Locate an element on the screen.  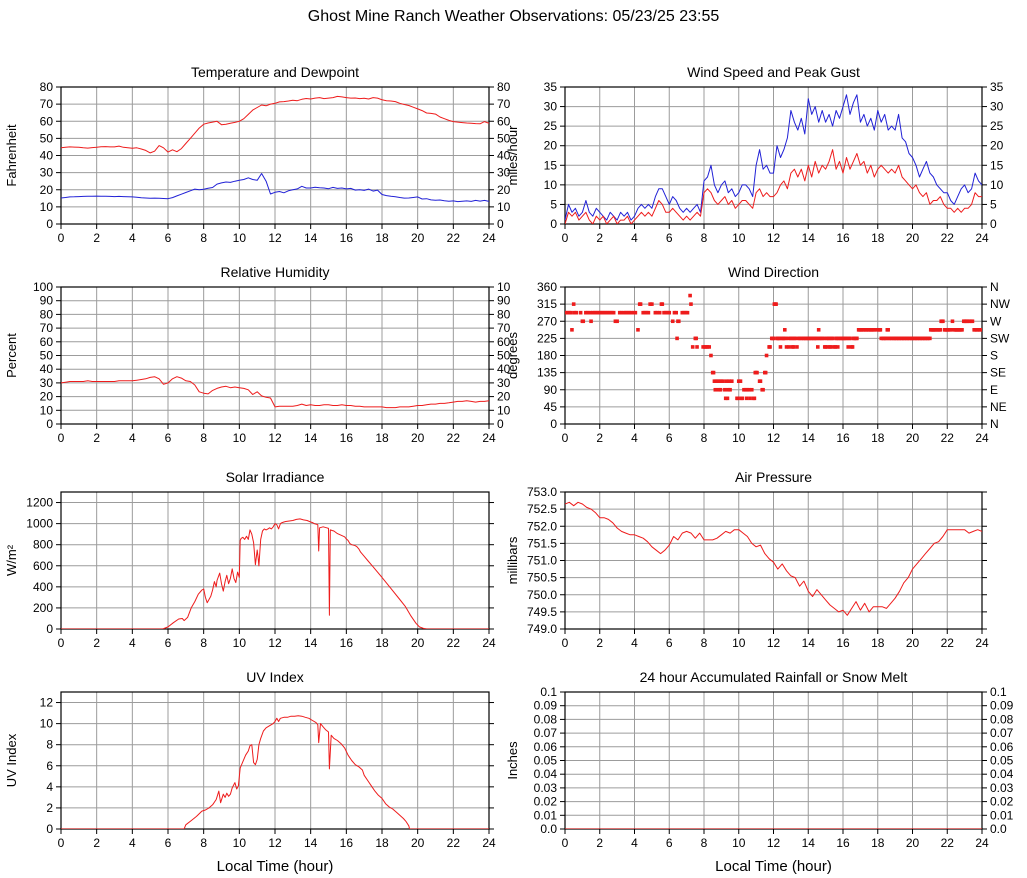
y-tick-label-right: 70 is located at coordinates (503, 104).